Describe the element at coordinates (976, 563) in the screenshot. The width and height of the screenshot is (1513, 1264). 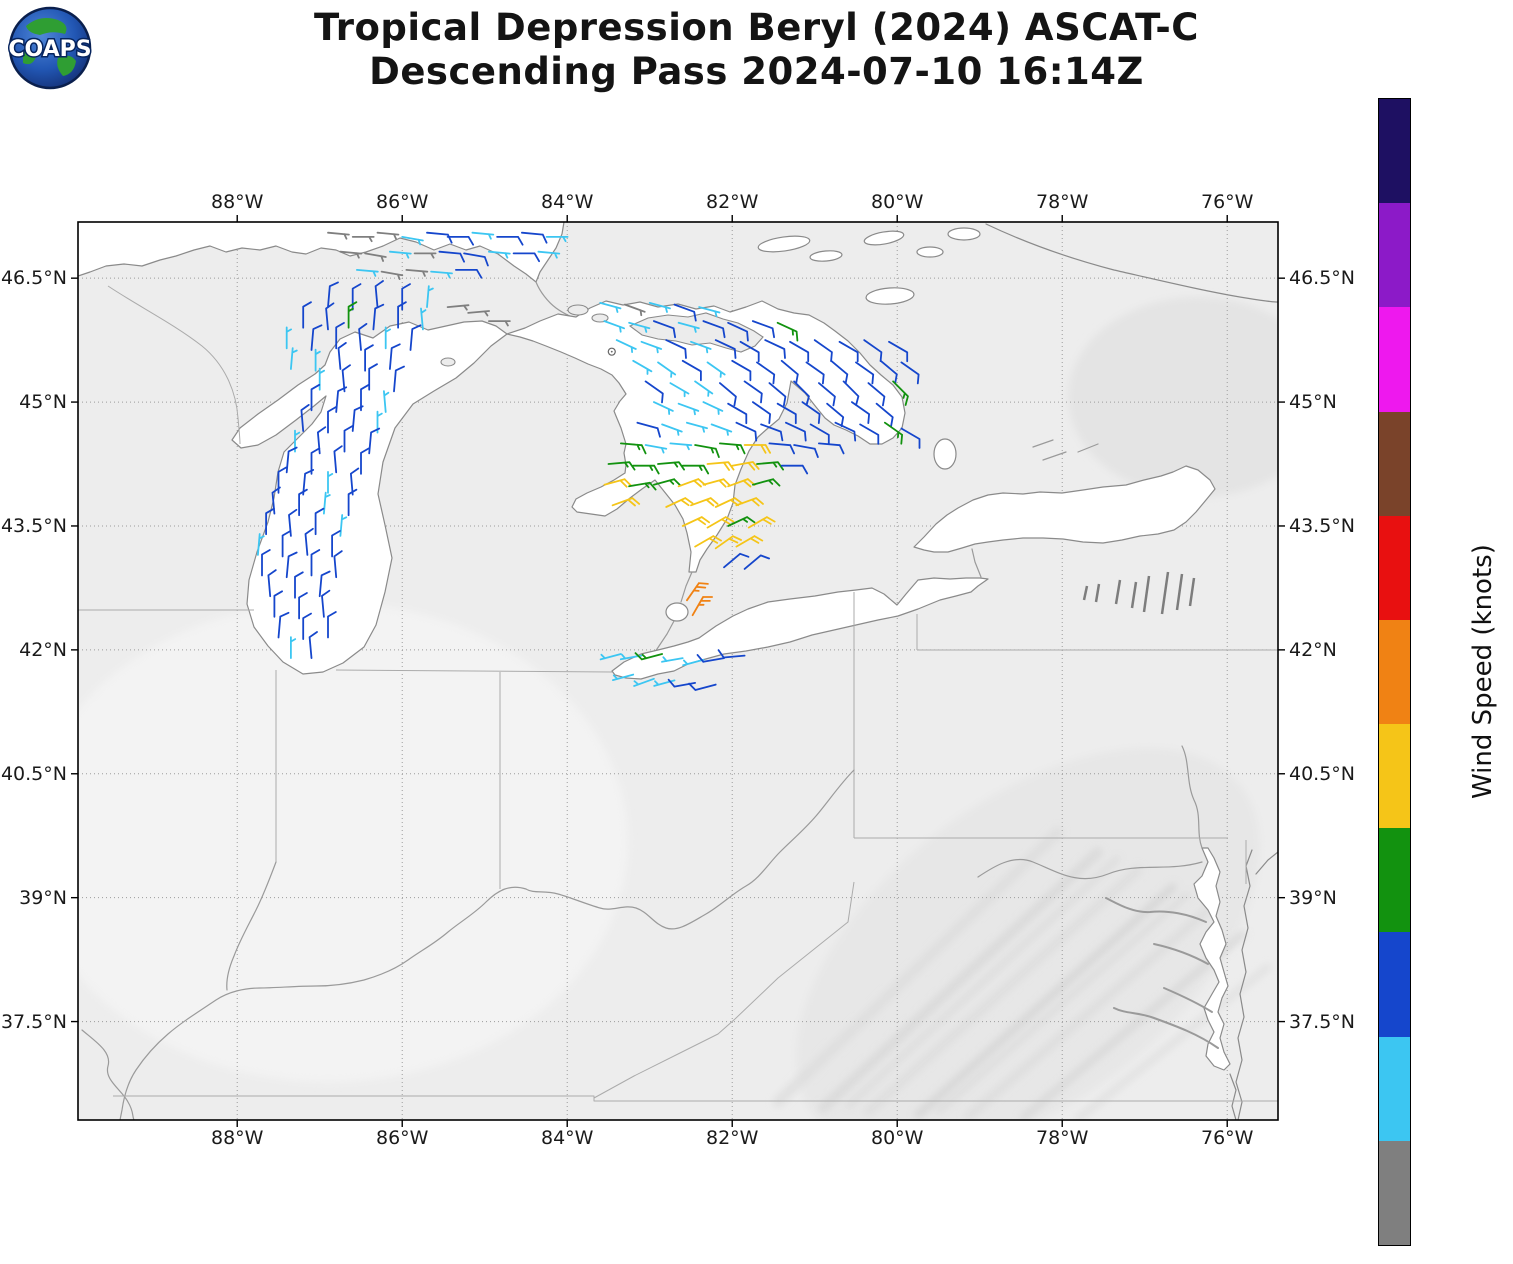
I see `niagara-river` at that location.